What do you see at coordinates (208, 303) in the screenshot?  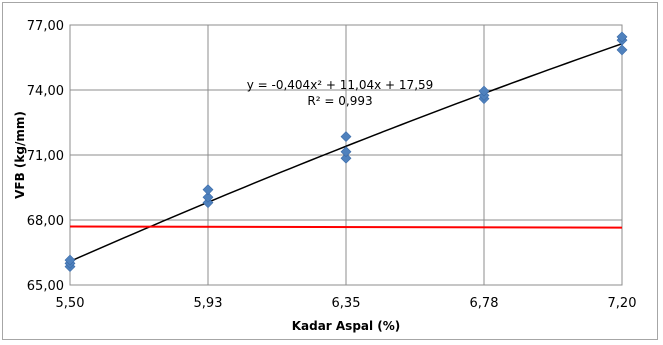 I see `x-tick-label: 5,93` at bounding box center [208, 303].